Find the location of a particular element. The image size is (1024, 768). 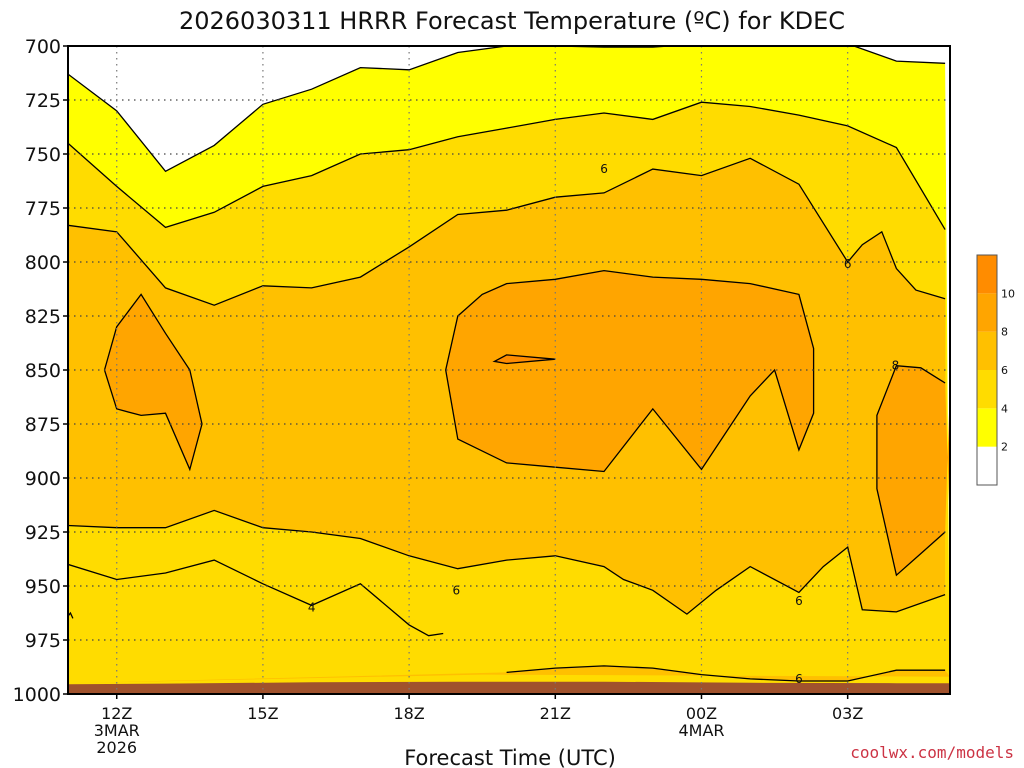

band-6-8-surface is located at coordinates (509, 674).